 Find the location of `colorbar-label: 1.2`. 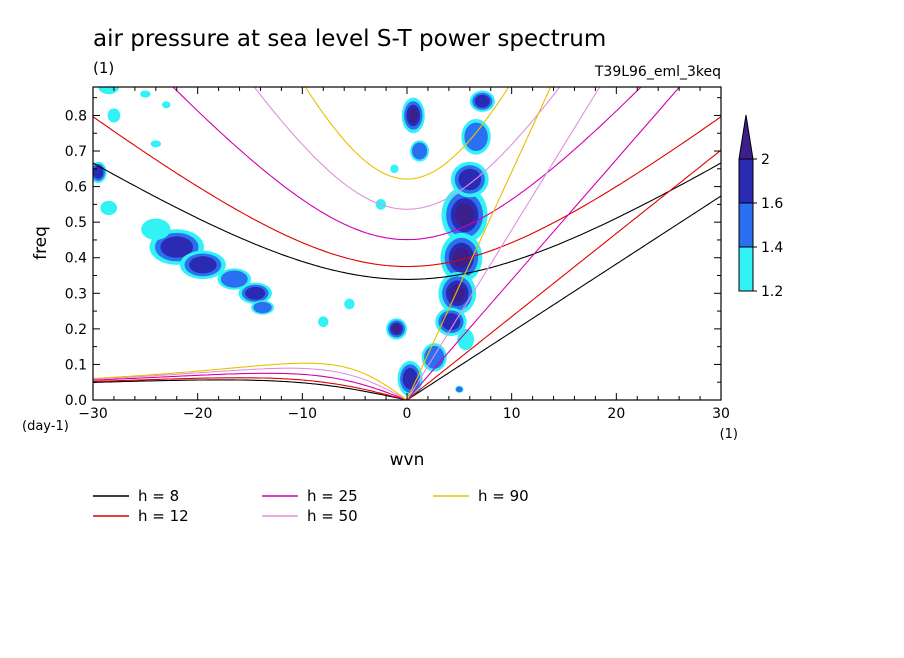

colorbar-label: 1.2 is located at coordinates (772, 292).